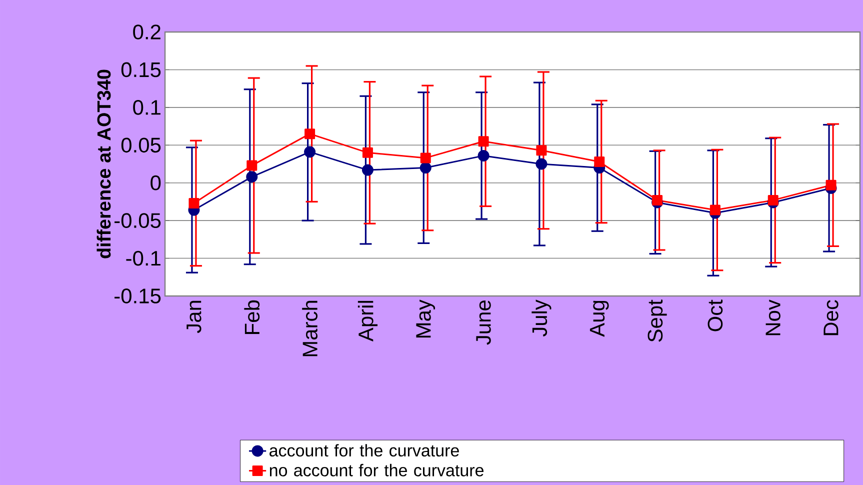  What do you see at coordinates (252, 317) in the screenshot?
I see `x-tick-label: Feb` at bounding box center [252, 317].